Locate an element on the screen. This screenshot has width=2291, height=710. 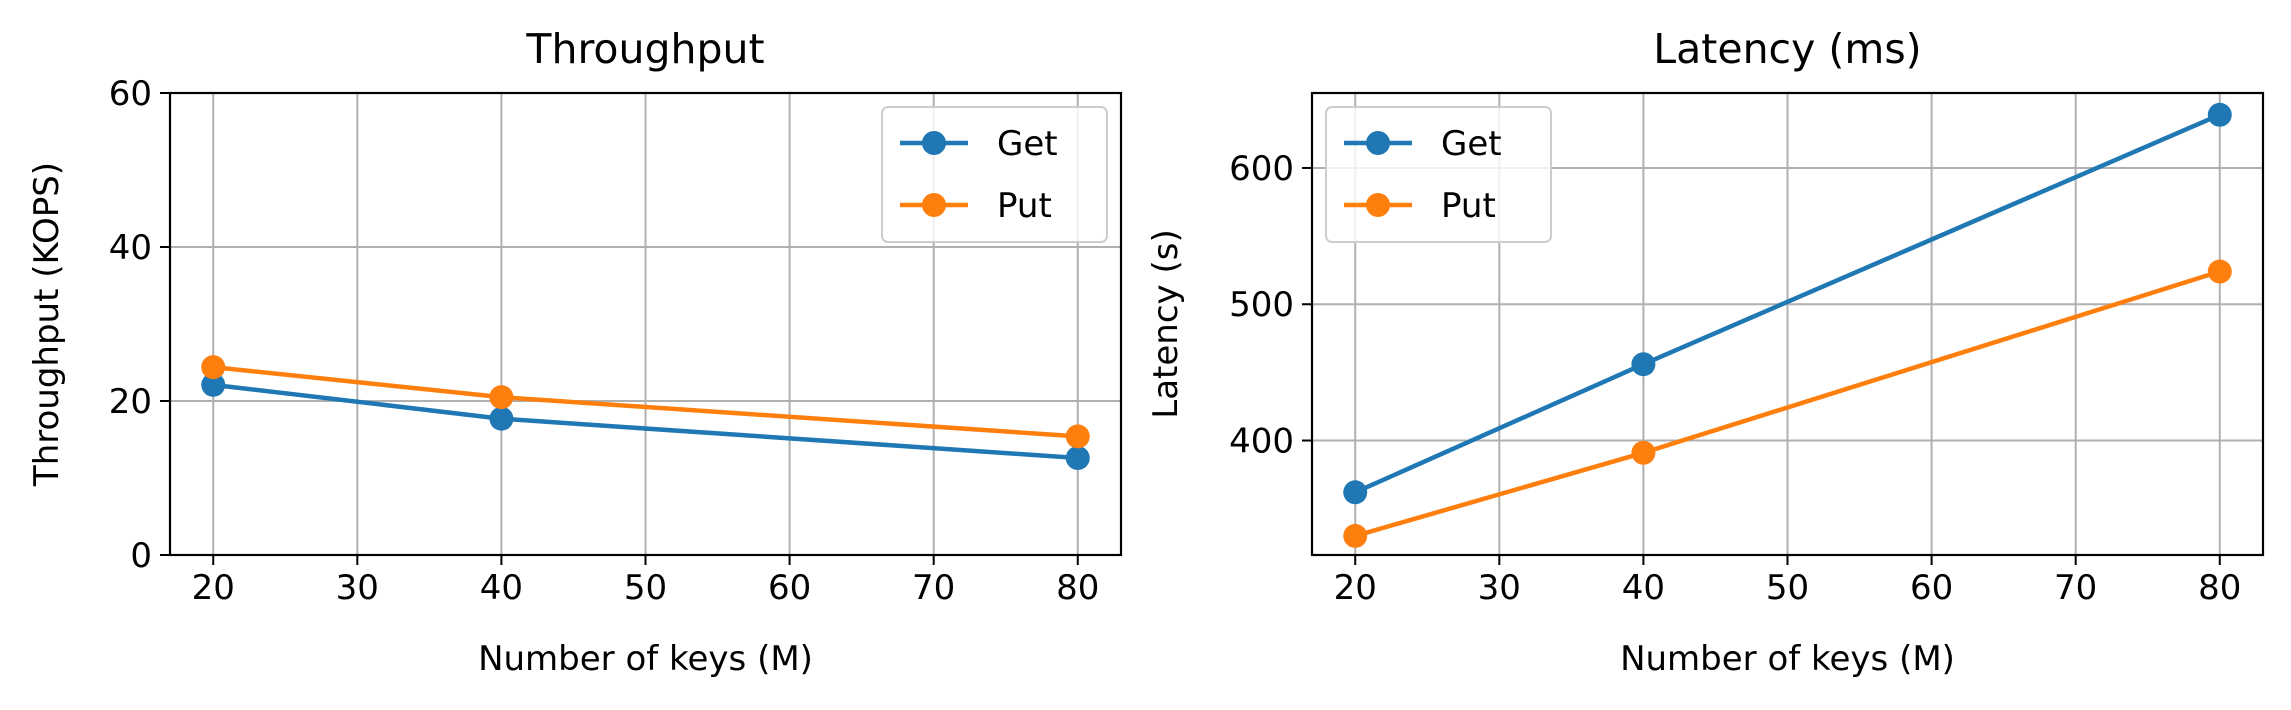
y-tick-label: 400 is located at coordinates (1261, 442).